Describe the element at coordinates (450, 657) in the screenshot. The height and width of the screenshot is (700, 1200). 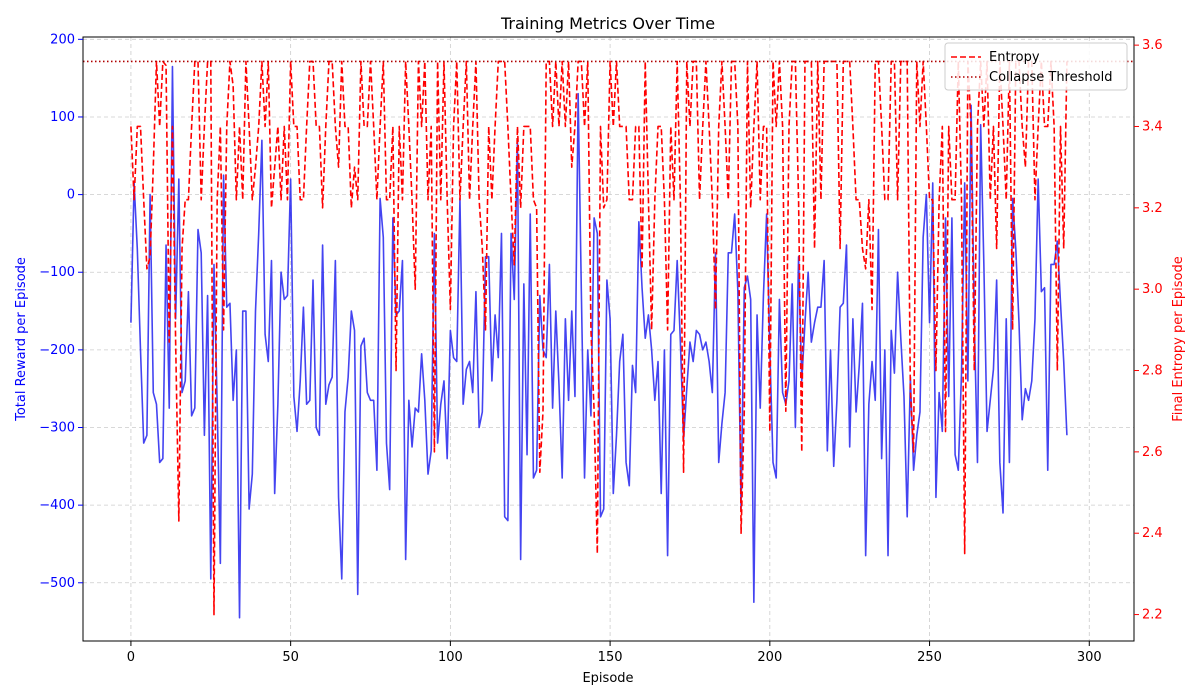
I see `x-tick-label: 100` at that location.